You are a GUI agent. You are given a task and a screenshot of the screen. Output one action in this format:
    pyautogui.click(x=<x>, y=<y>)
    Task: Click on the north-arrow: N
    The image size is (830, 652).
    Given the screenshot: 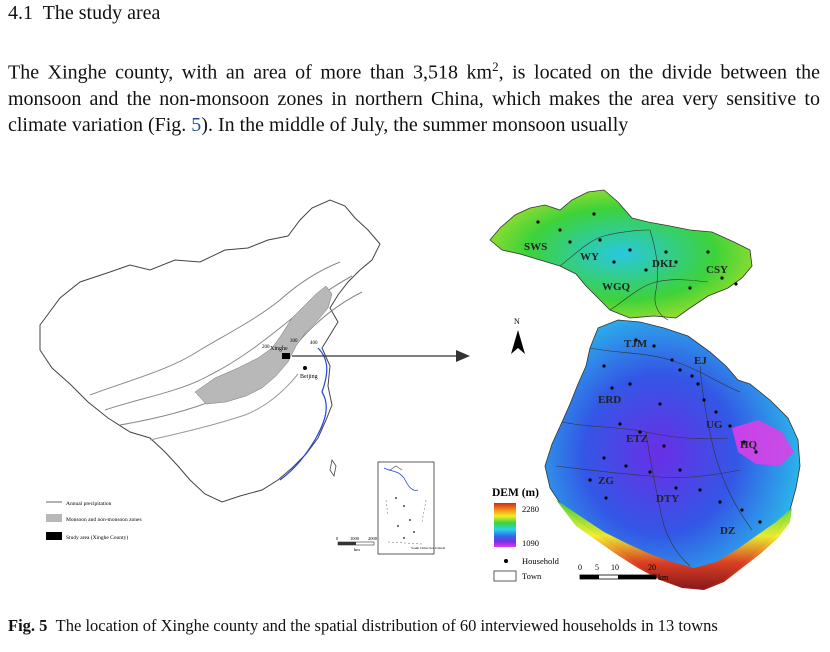 What is the action you would take?
    pyautogui.click(x=518, y=335)
    